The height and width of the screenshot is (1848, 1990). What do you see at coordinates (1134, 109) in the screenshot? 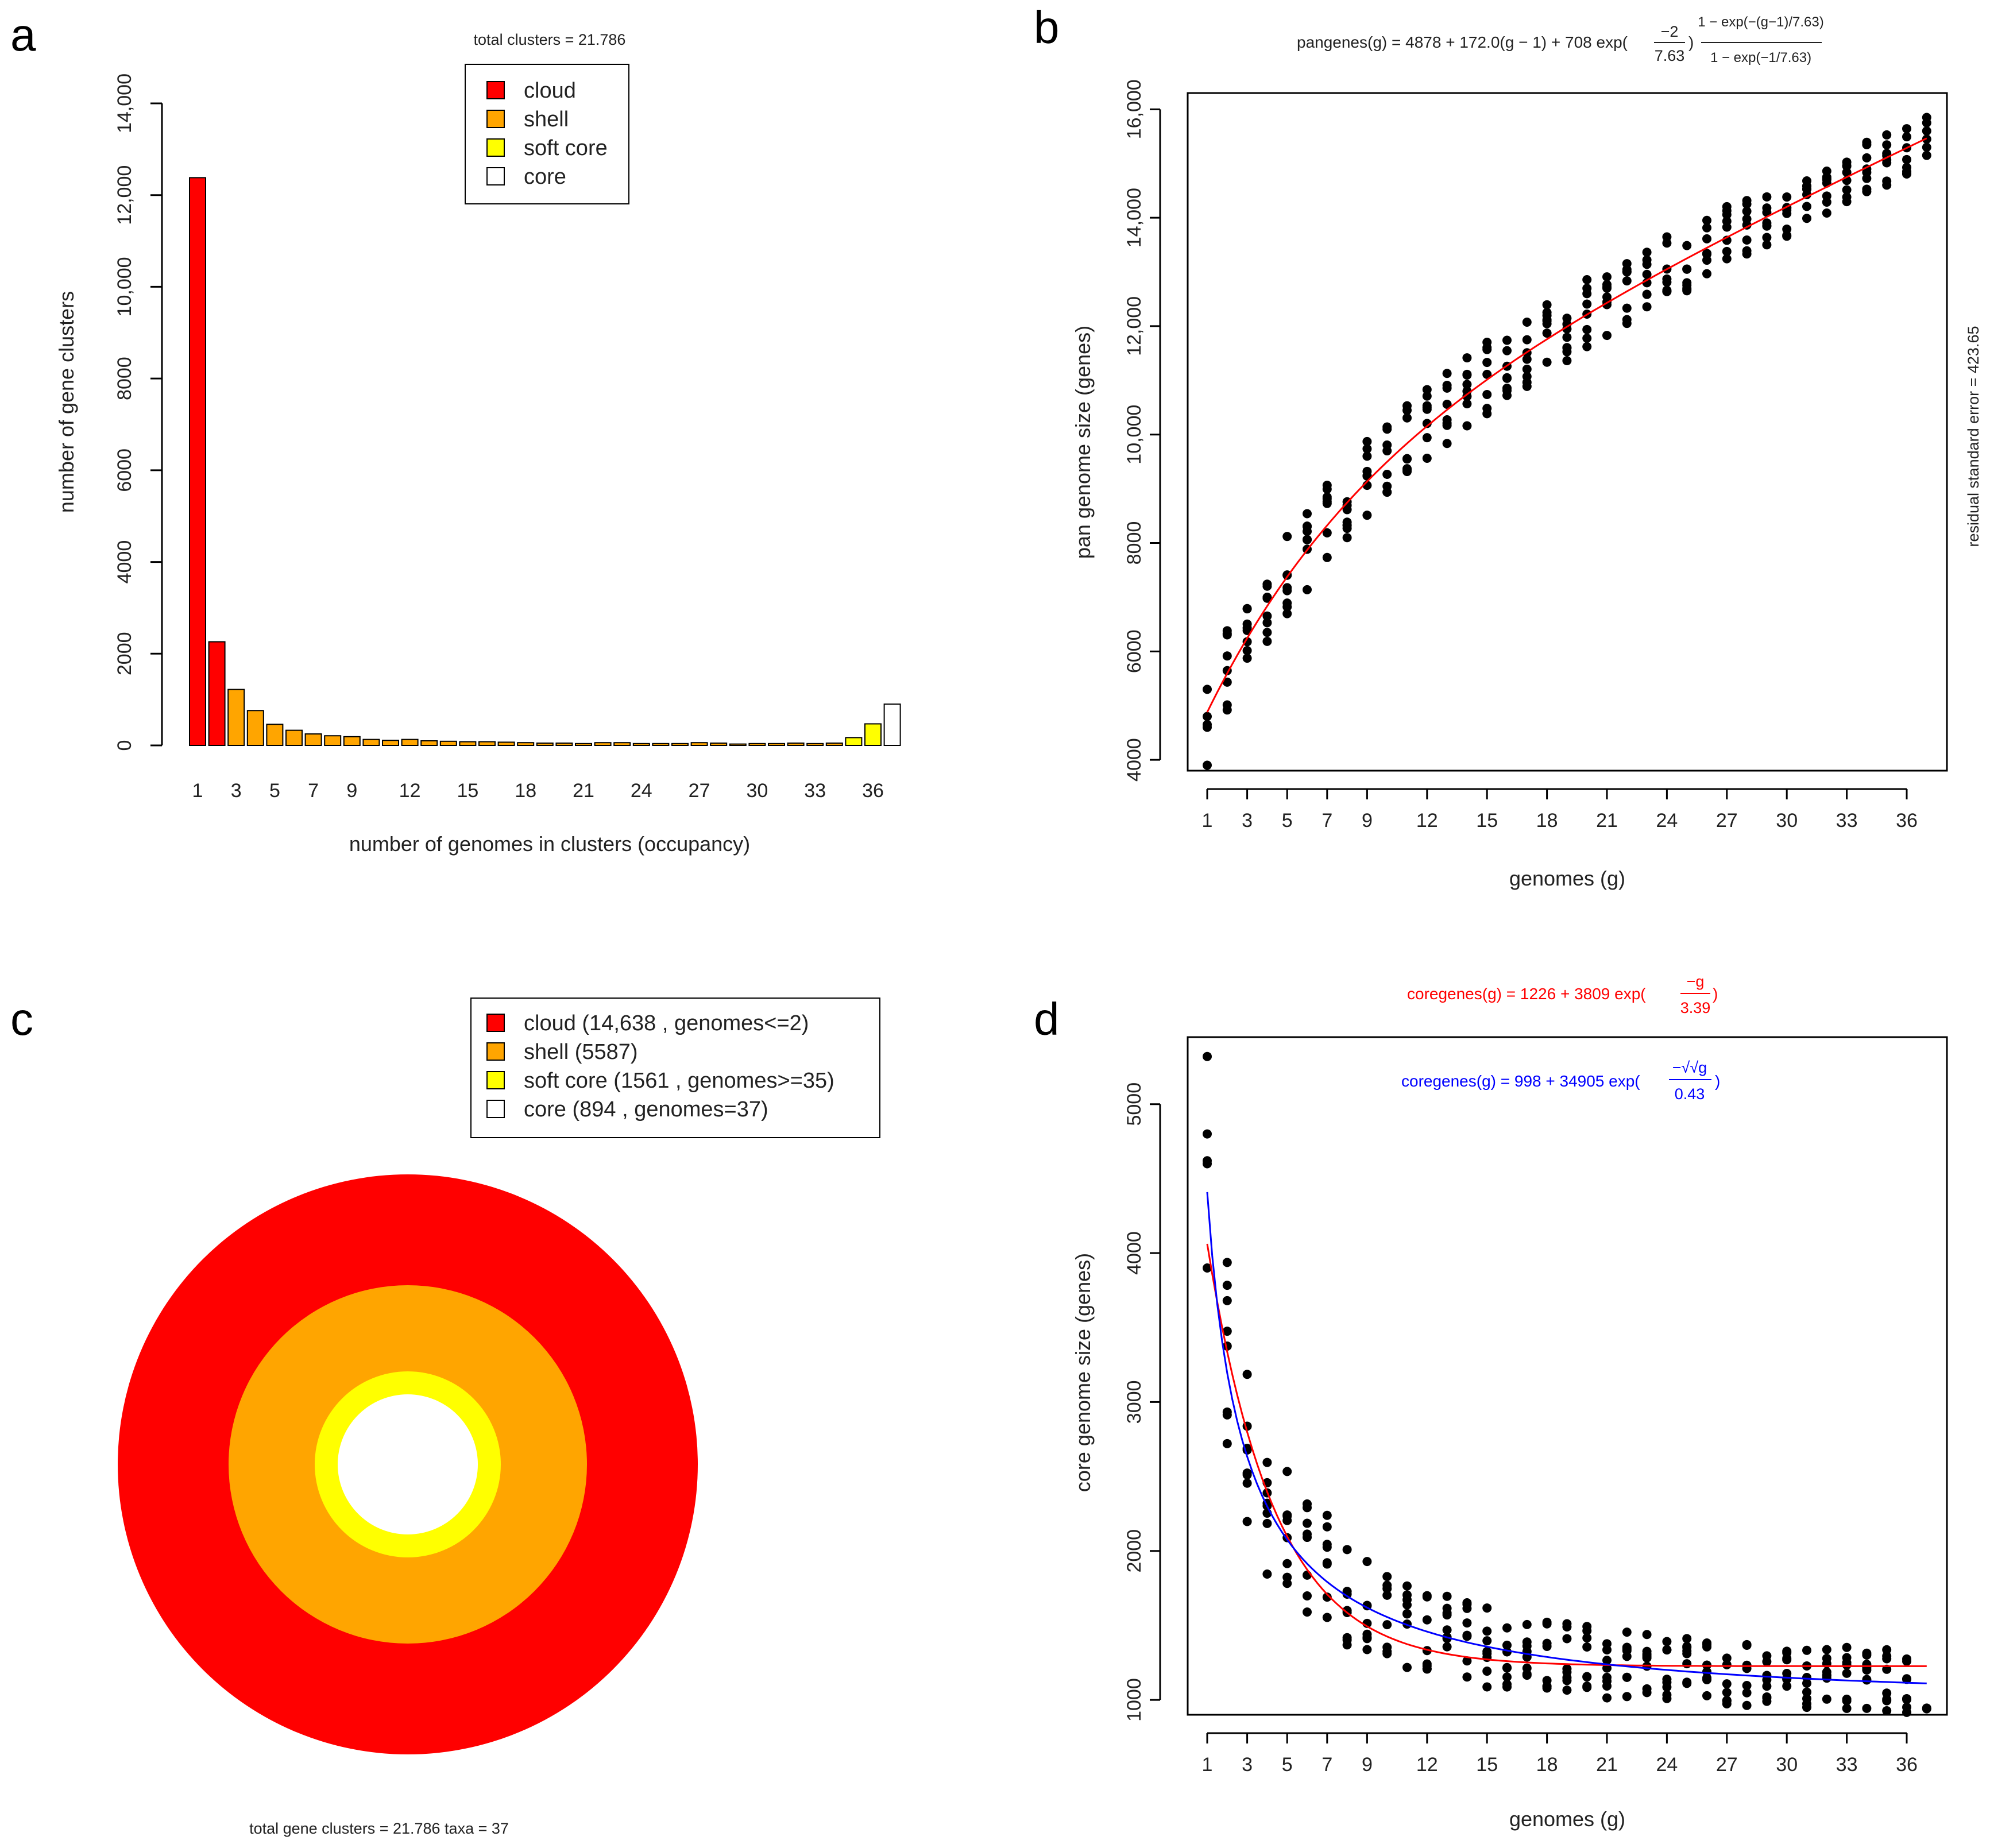
I see `y-tick-label: 16,000` at bounding box center [1134, 109].